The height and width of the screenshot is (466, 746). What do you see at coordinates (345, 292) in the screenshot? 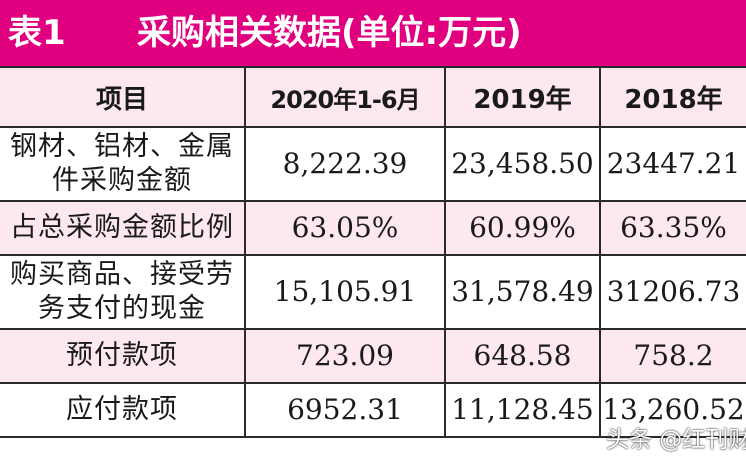
I see `cell-2020h1: 15,105.91` at bounding box center [345, 292].